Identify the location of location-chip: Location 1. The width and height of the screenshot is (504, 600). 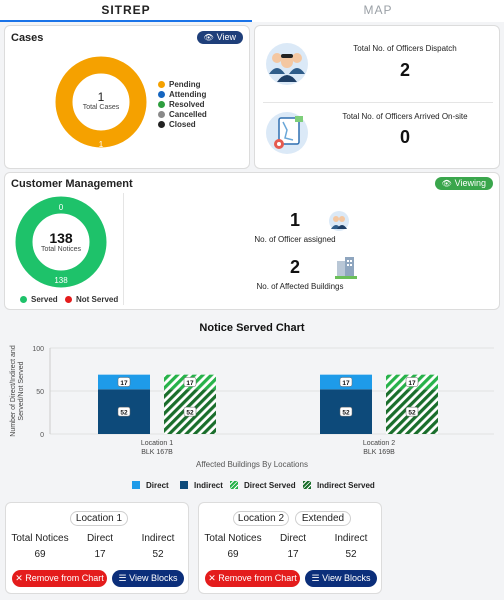
(99, 518).